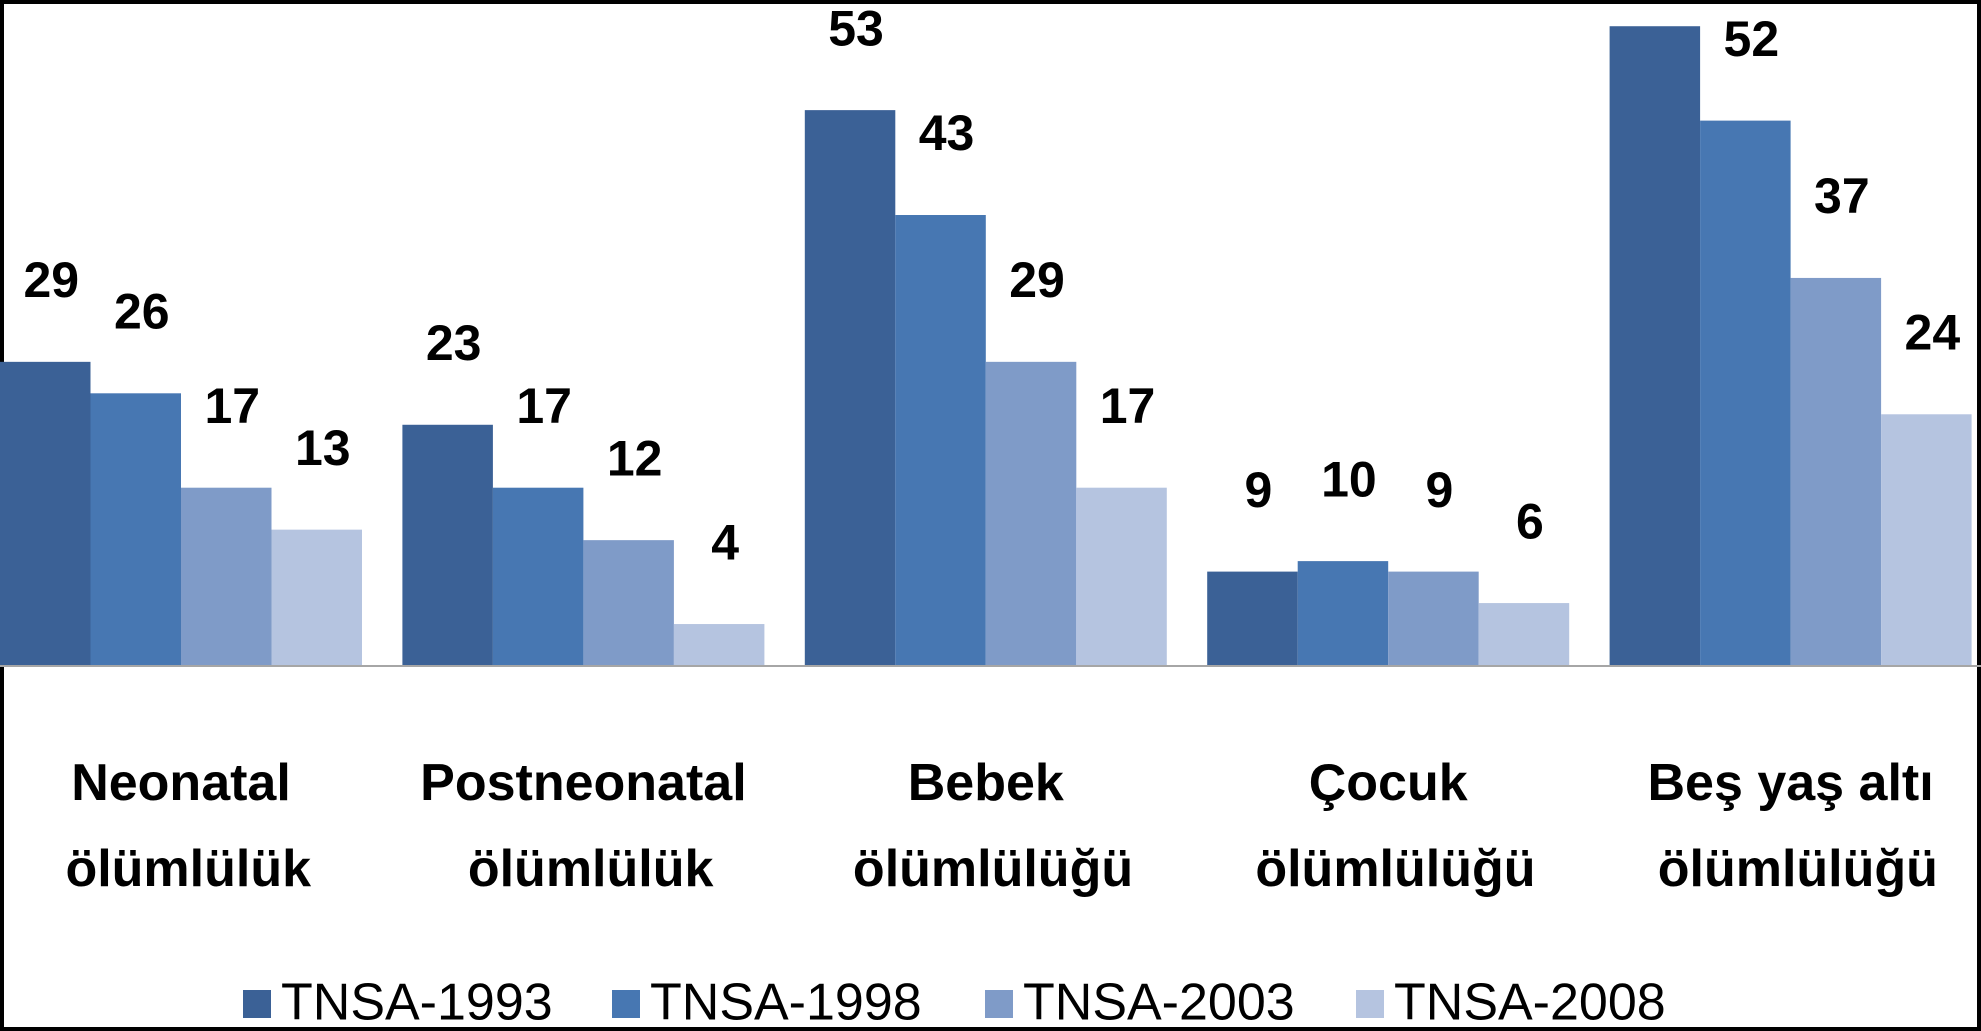 The width and height of the screenshot is (1981, 1031). I want to click on x-tick-label: Beş yaş altı ölümlülüğü, so click(1790, 826).